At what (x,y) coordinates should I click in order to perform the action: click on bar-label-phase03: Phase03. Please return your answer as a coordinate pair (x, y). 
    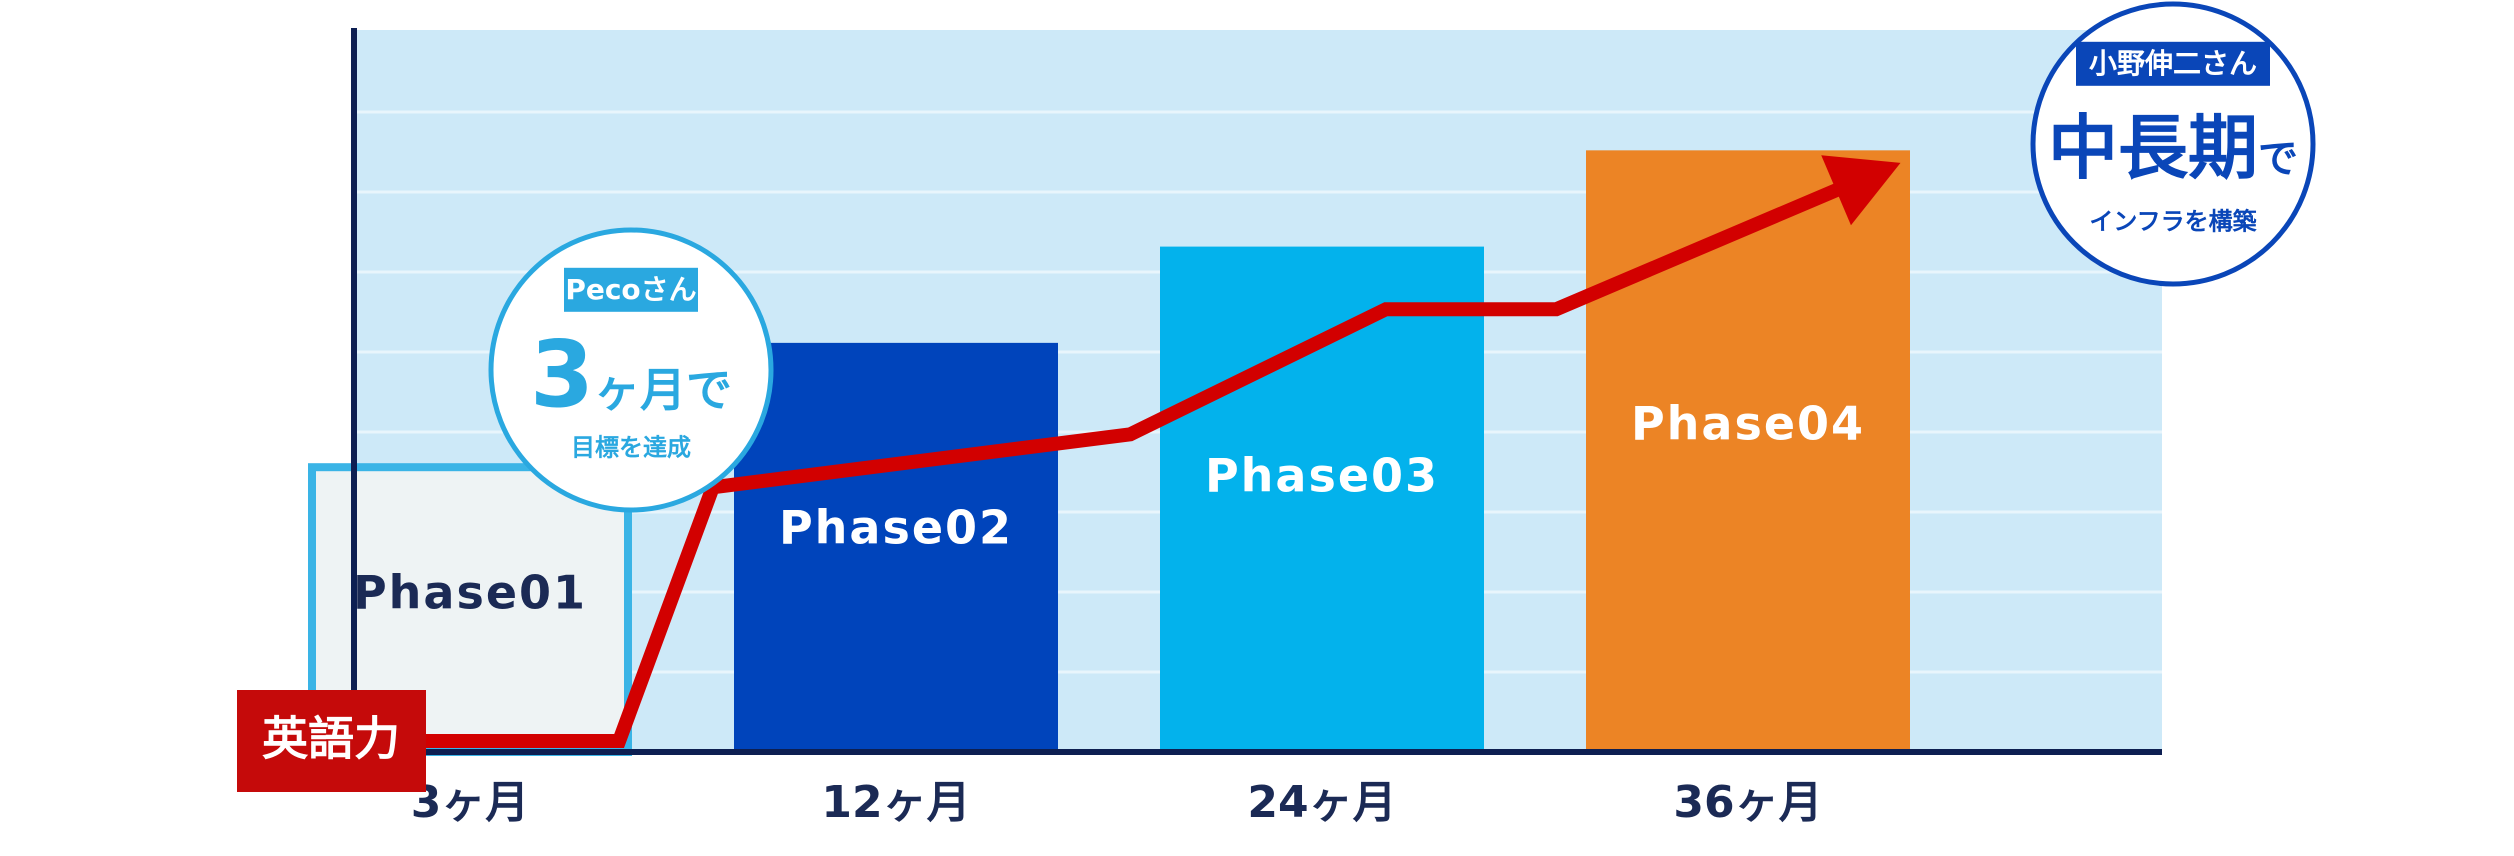
    Looking at the image, I should click on (1322, 476).